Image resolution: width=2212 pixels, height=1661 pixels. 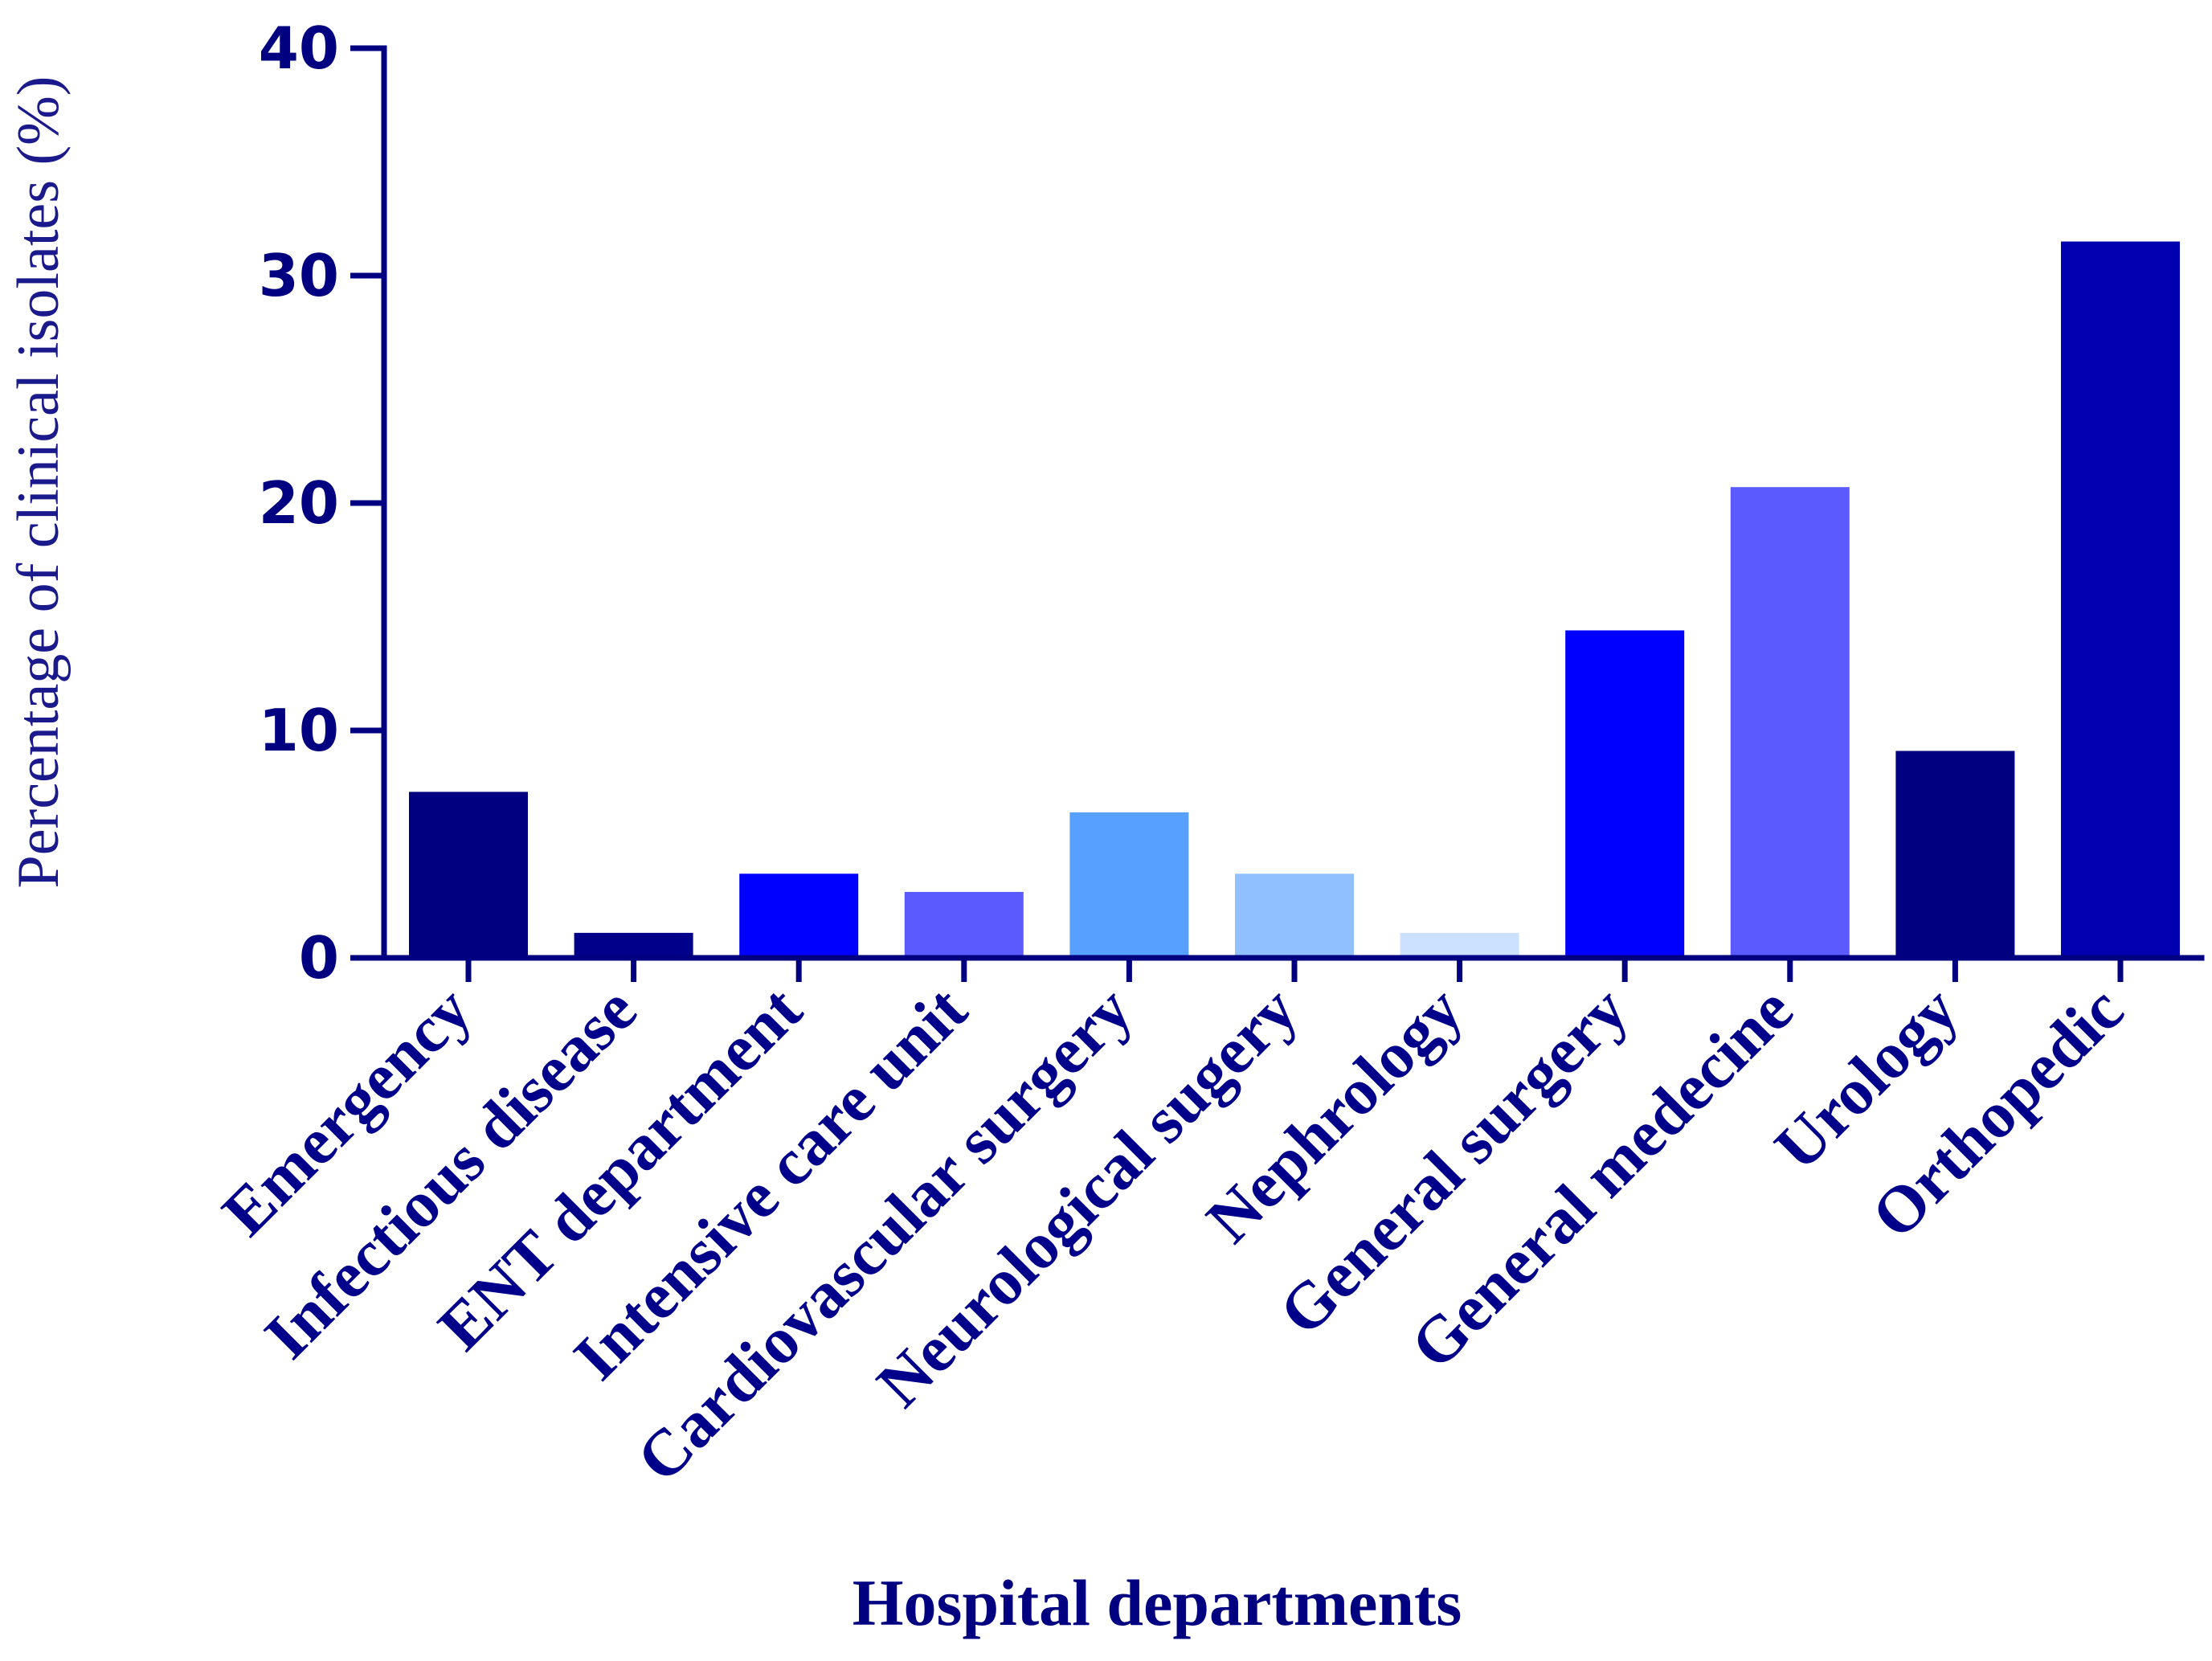 What do you see at coordinates (319, 958) in the screenshot?
I see `y-tick-label: 0` at bounding box center [319, 958].